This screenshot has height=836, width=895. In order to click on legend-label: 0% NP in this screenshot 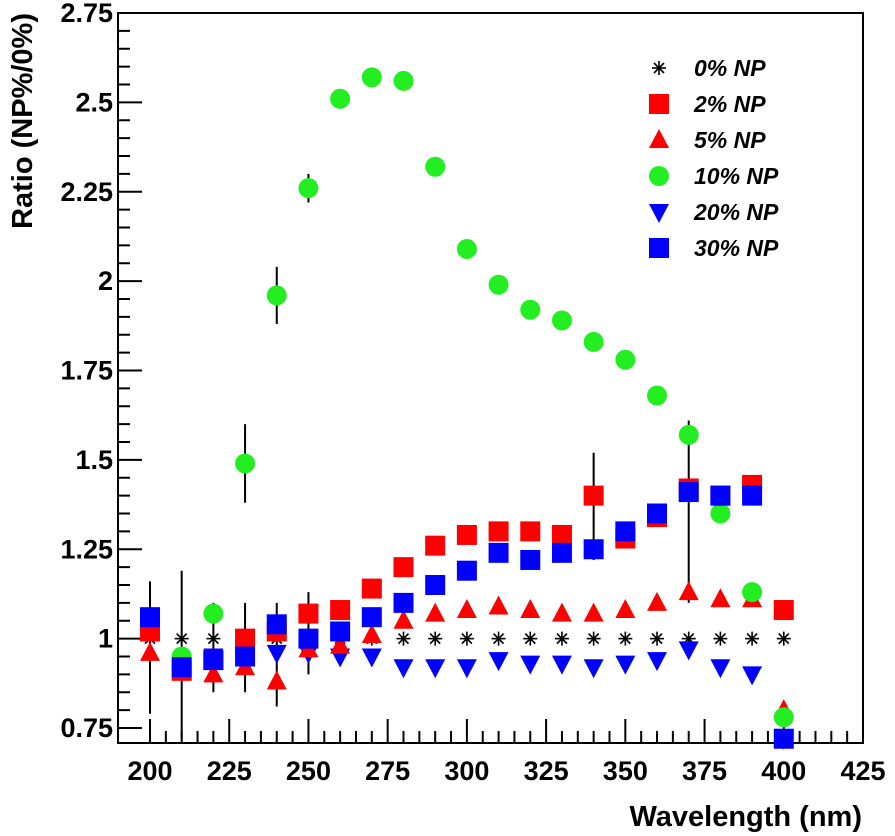, I will do `click(730, 68)`.